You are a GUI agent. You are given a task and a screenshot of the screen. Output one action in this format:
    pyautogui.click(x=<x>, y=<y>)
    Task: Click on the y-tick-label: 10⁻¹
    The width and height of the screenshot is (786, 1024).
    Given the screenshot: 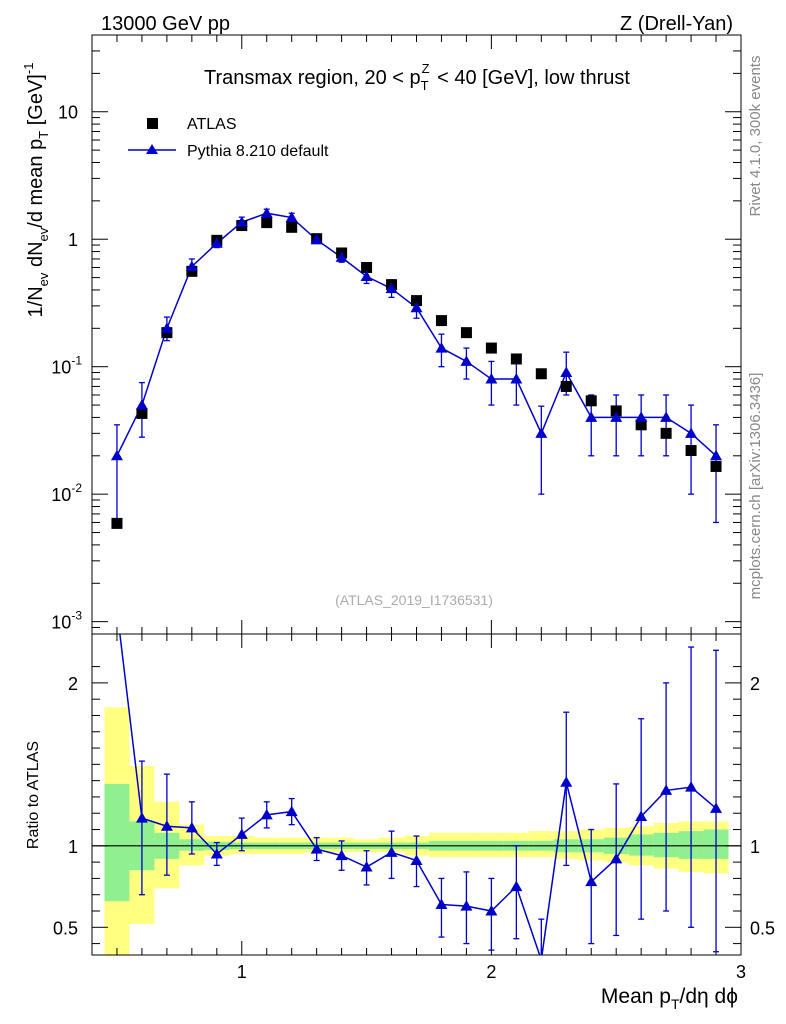 What is the action you would take?
    pyautogui.click(x=66, y=366)
    